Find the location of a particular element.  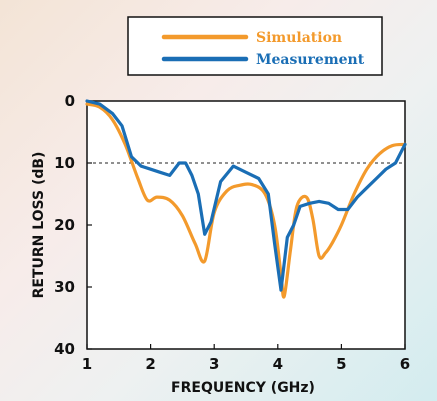

y-tick-label: 0 is located at coordinates (70, 101).